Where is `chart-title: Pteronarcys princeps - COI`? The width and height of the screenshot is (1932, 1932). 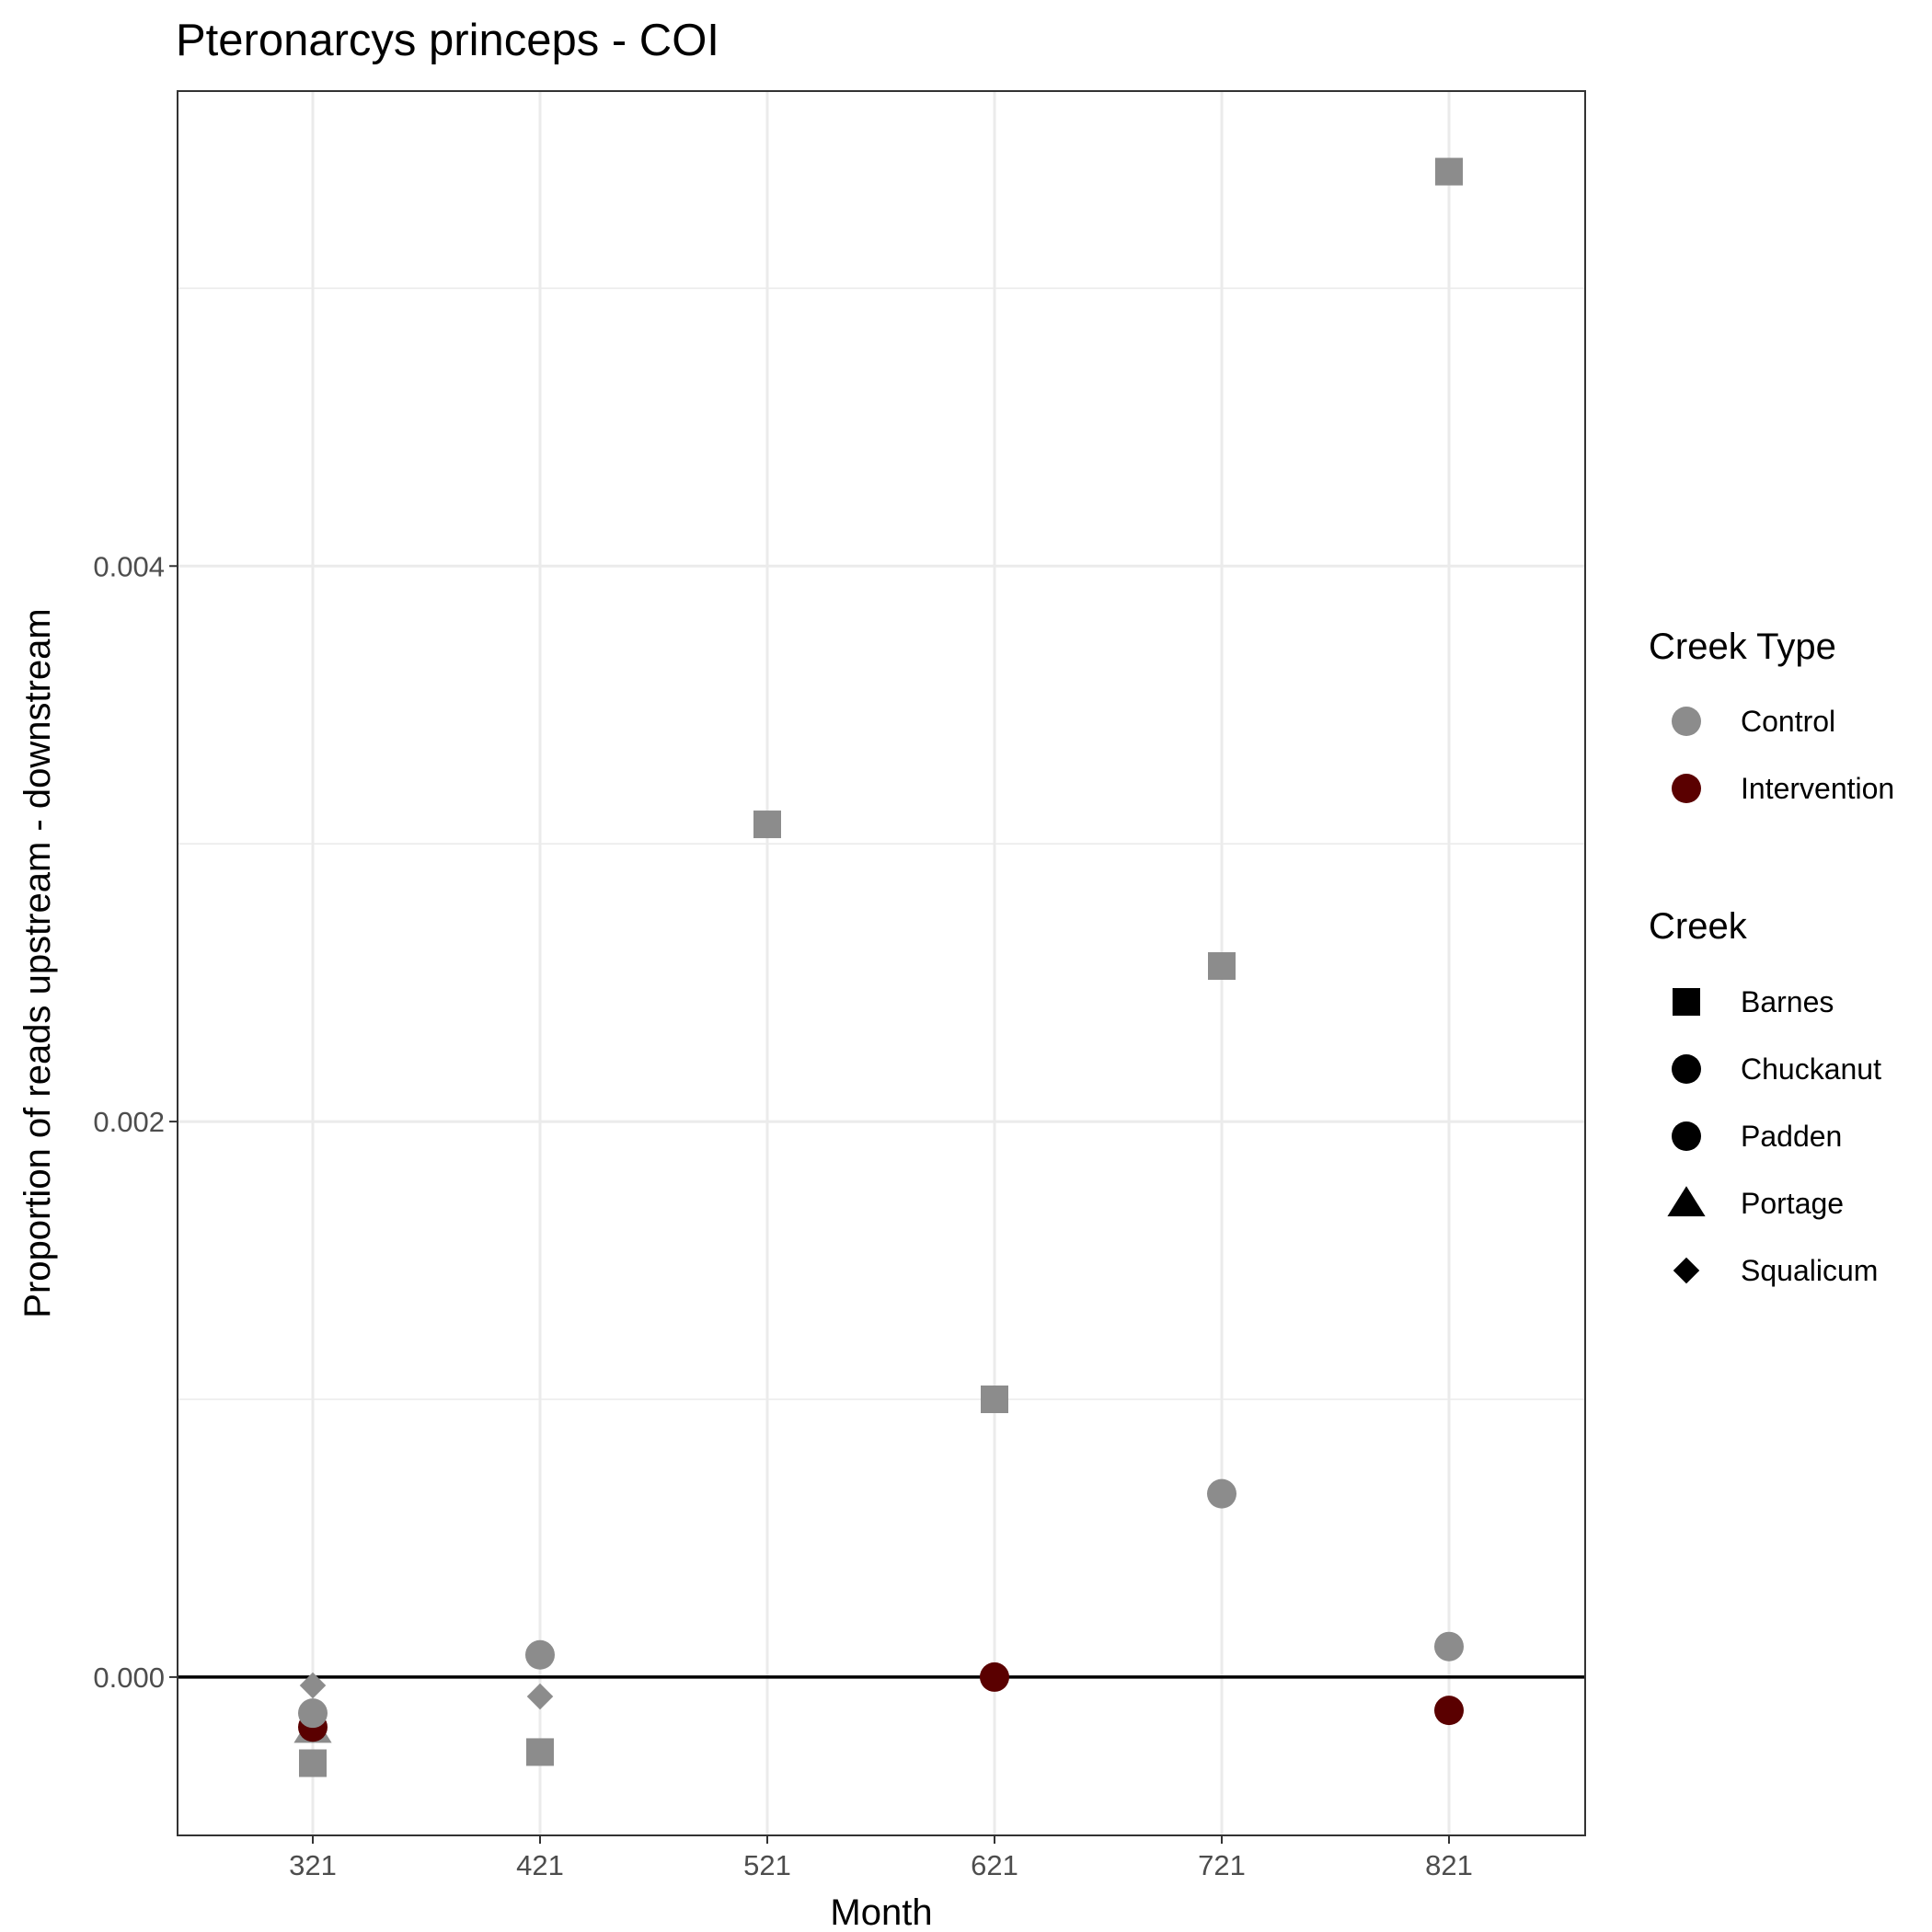
chart-title: Pteronarcys princeps - COI is located at coordinates (447, 40).